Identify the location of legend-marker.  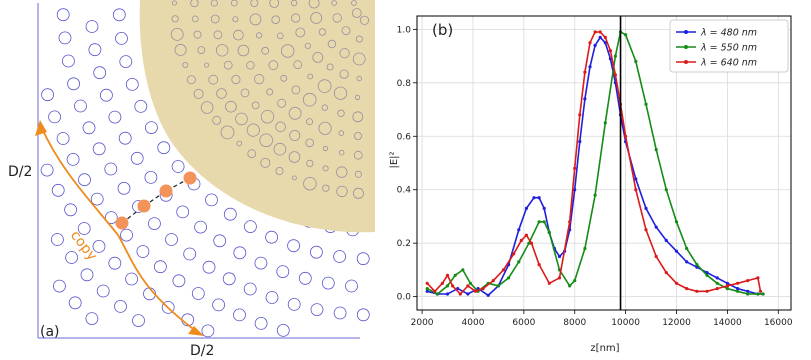
(686, 47).